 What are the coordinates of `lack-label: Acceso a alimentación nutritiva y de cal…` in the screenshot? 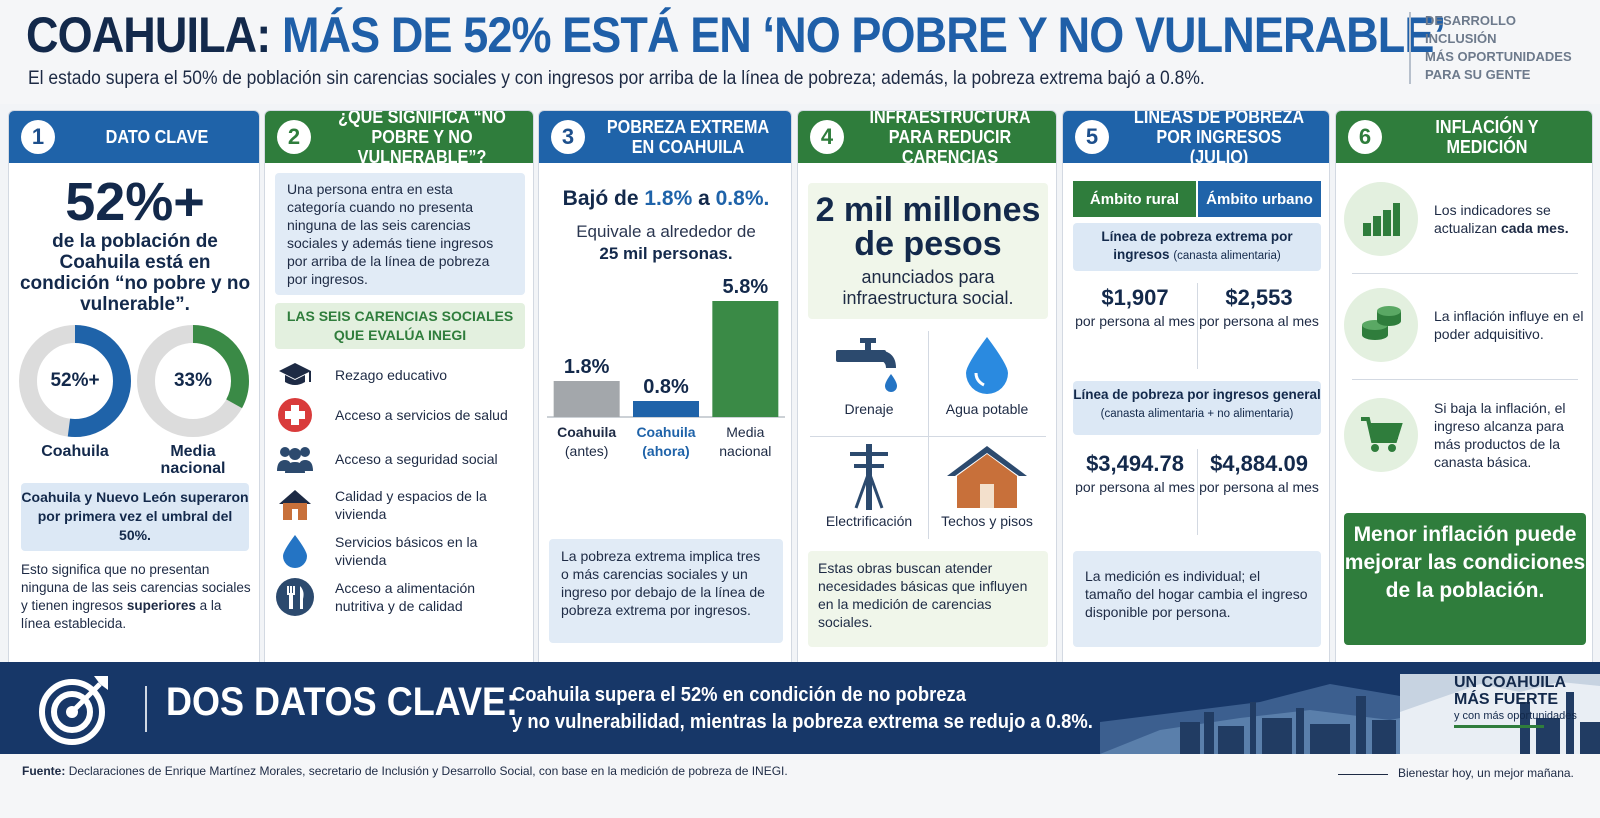 It's located at (405, 597).